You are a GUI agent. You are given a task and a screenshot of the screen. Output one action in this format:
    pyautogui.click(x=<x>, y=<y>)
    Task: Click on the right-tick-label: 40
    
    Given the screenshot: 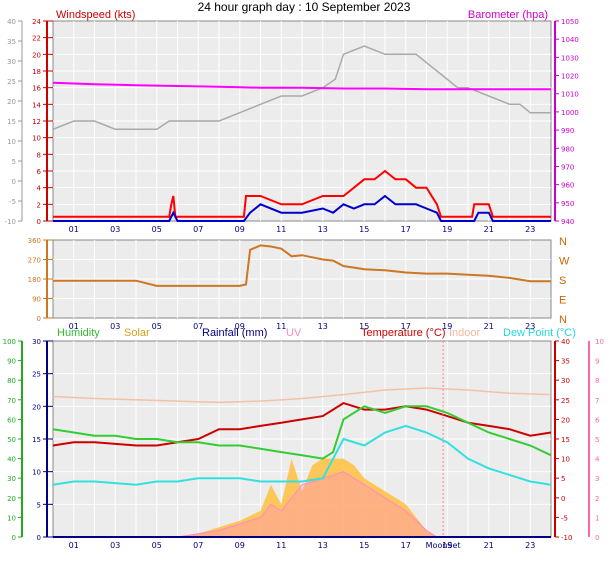 What is the action you would take?
    pyautogui.click(x=565, y=342)
    